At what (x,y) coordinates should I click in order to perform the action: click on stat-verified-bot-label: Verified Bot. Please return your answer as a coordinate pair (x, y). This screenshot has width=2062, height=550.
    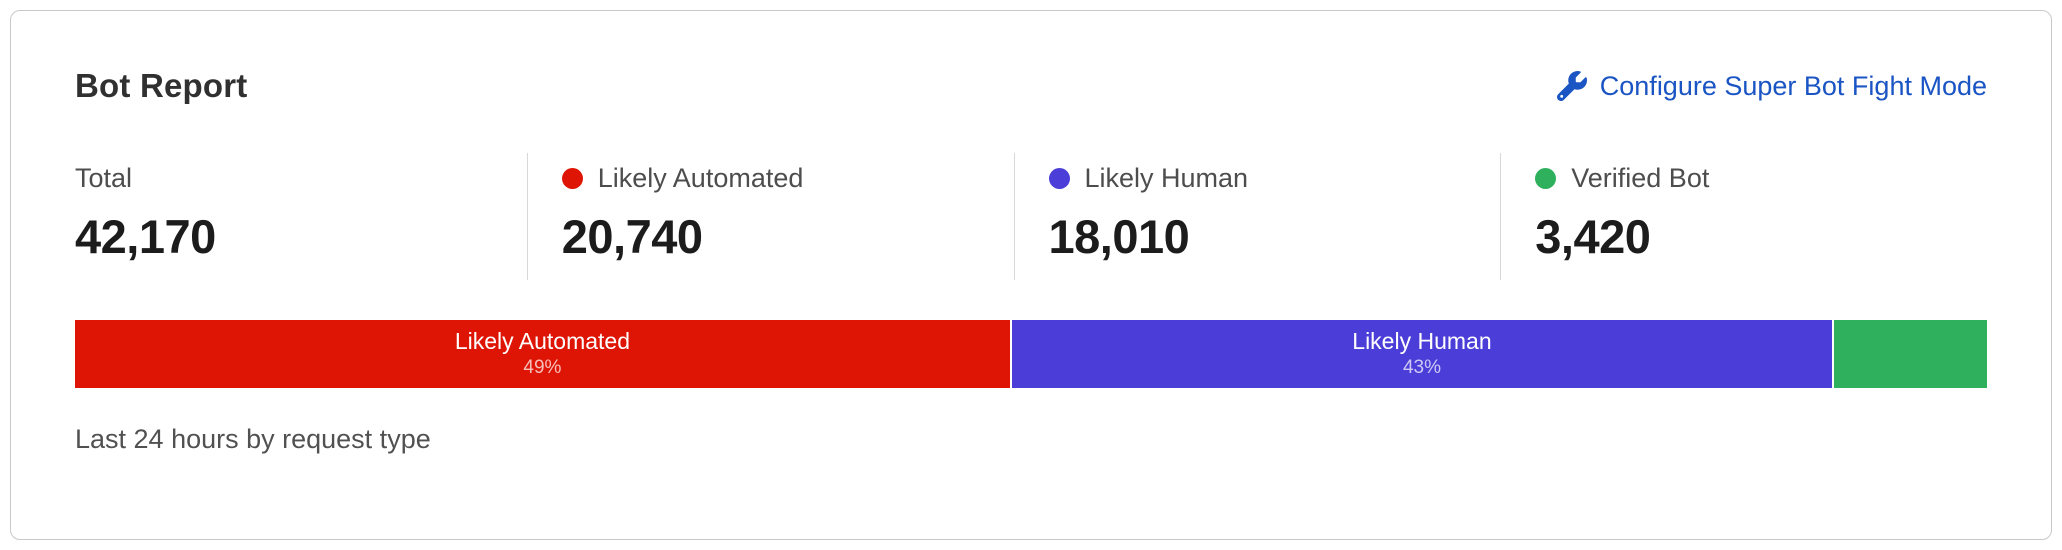
    Looking at the image, I should click on (1640, 178).